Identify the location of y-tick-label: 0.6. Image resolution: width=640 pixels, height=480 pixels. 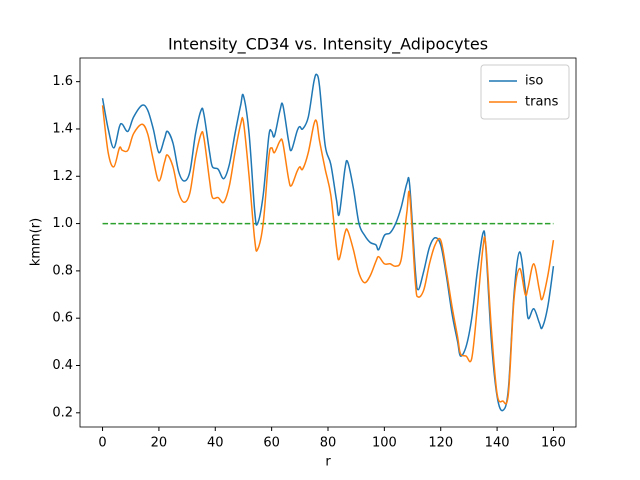
(62, 318).